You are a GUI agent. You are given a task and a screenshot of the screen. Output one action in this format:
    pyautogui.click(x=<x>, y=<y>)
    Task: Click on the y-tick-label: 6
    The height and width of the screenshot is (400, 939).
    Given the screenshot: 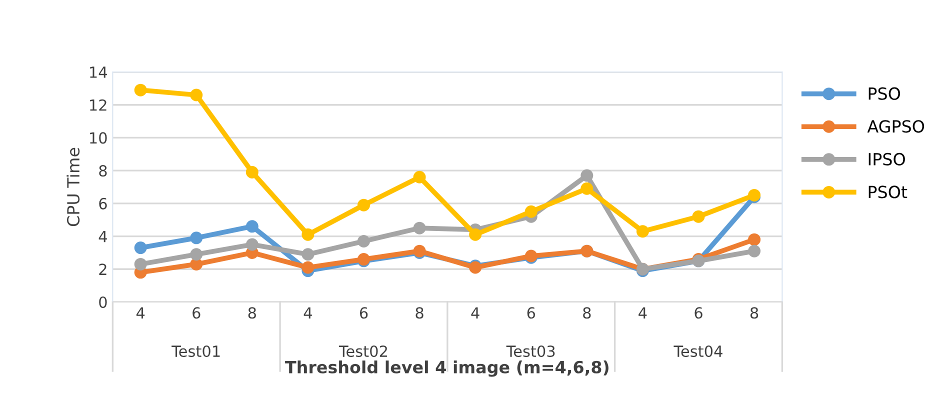 What is the action you would take?
    pyautogui.click(x=103, y=204)
    